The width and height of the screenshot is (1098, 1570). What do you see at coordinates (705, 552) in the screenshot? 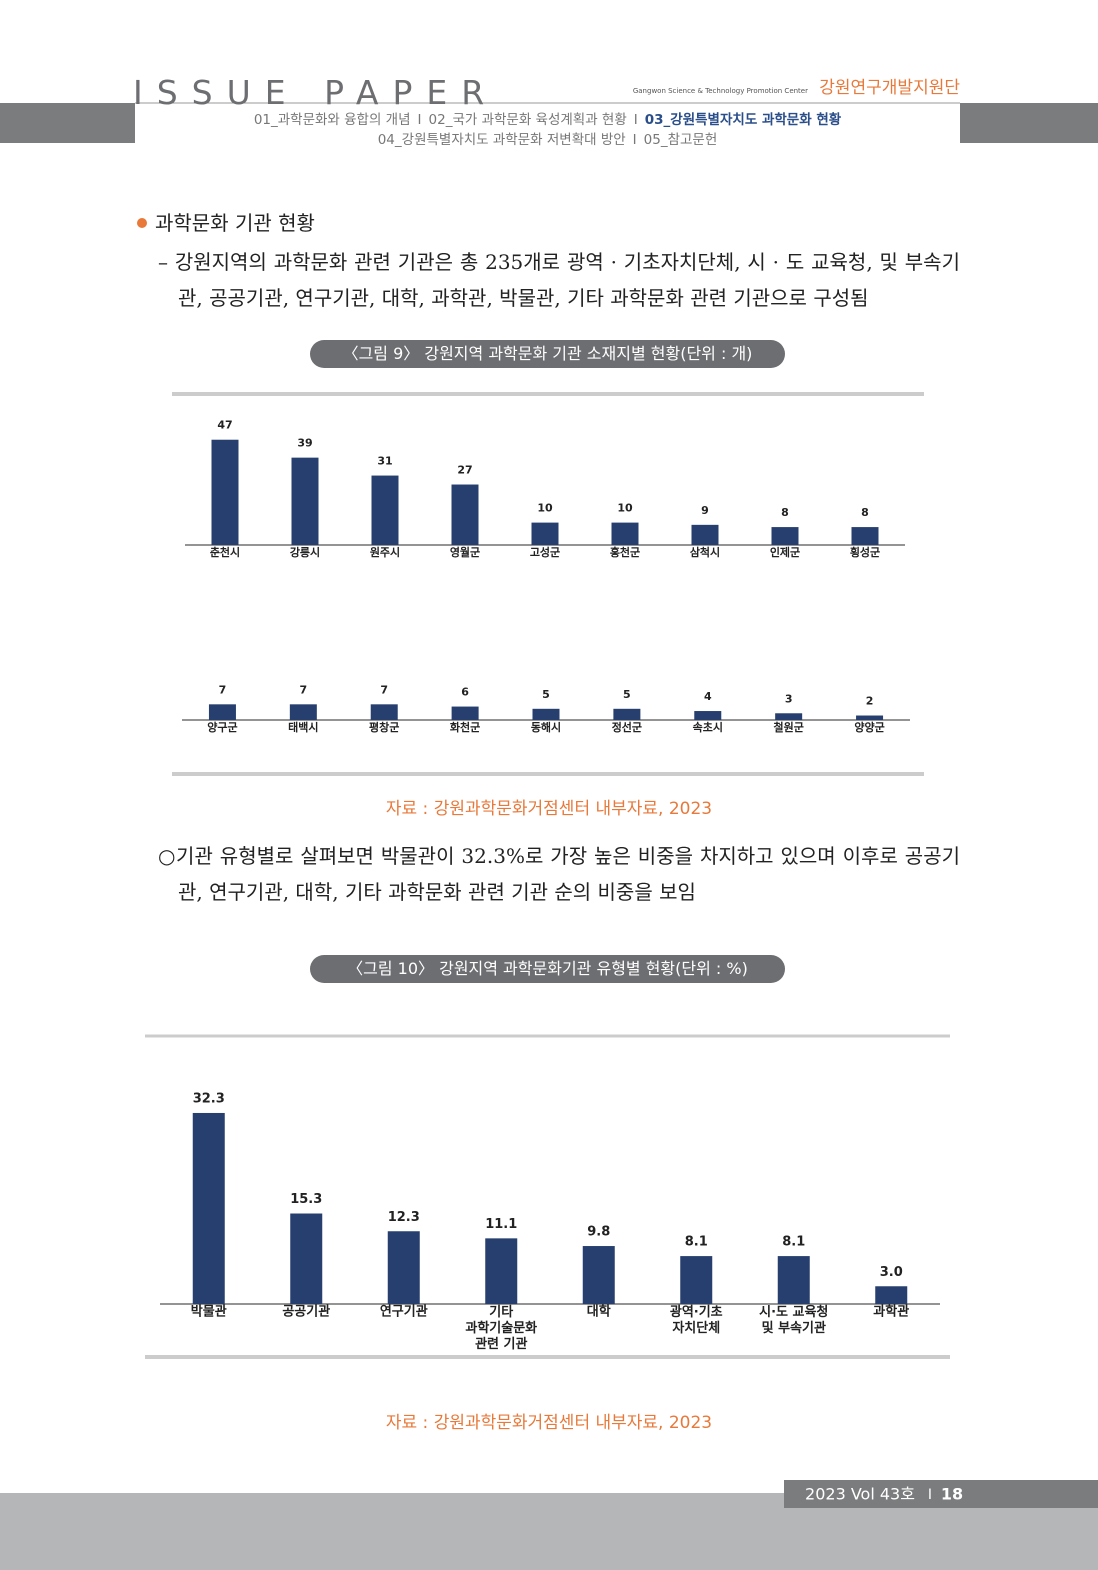
I see `category-label: 삼척시` at bounding box center [705, 552].